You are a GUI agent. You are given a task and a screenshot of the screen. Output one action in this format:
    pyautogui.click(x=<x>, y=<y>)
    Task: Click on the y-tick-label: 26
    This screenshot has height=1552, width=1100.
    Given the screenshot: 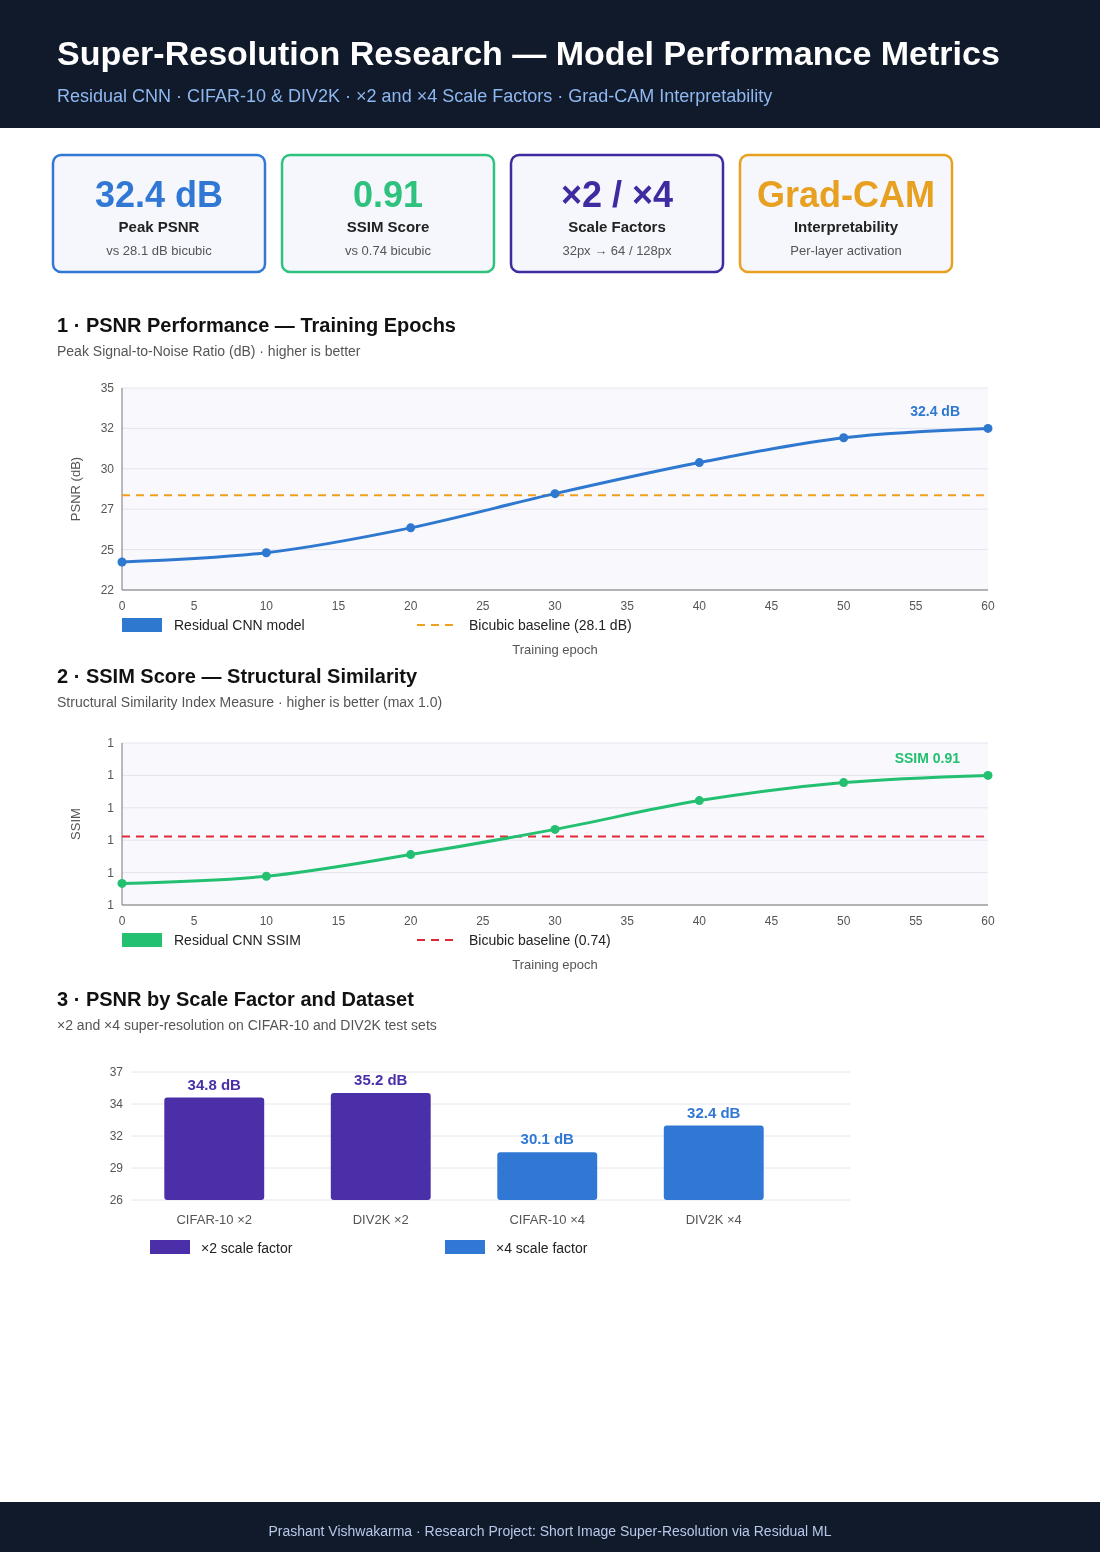 What is the action you would take?
    pyautogui.click(x=116, y=1200)
    